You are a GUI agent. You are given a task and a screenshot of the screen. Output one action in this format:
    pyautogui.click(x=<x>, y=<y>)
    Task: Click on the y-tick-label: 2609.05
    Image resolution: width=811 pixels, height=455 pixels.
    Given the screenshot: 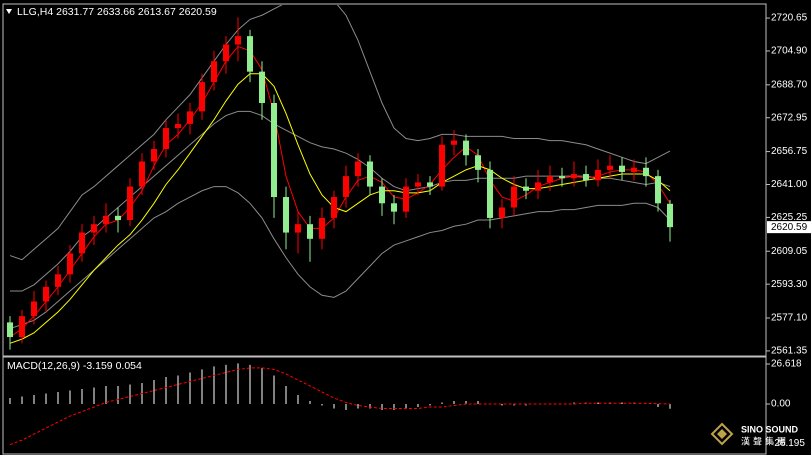 What is the action you would take?
    pyautogui.click(x=789, y=251)
    